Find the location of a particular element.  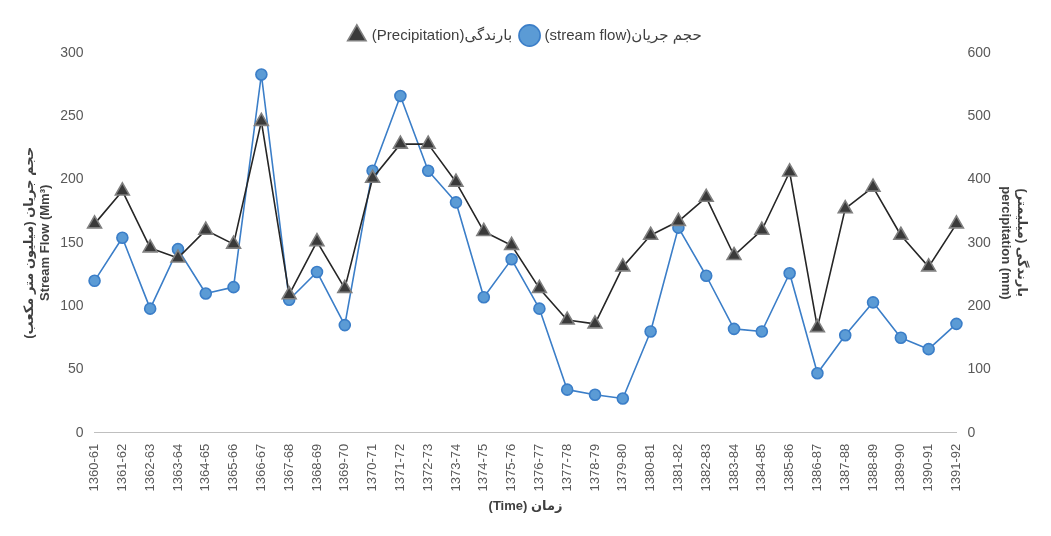

y-tick-label: 0 is located at coordinates (79, 431).